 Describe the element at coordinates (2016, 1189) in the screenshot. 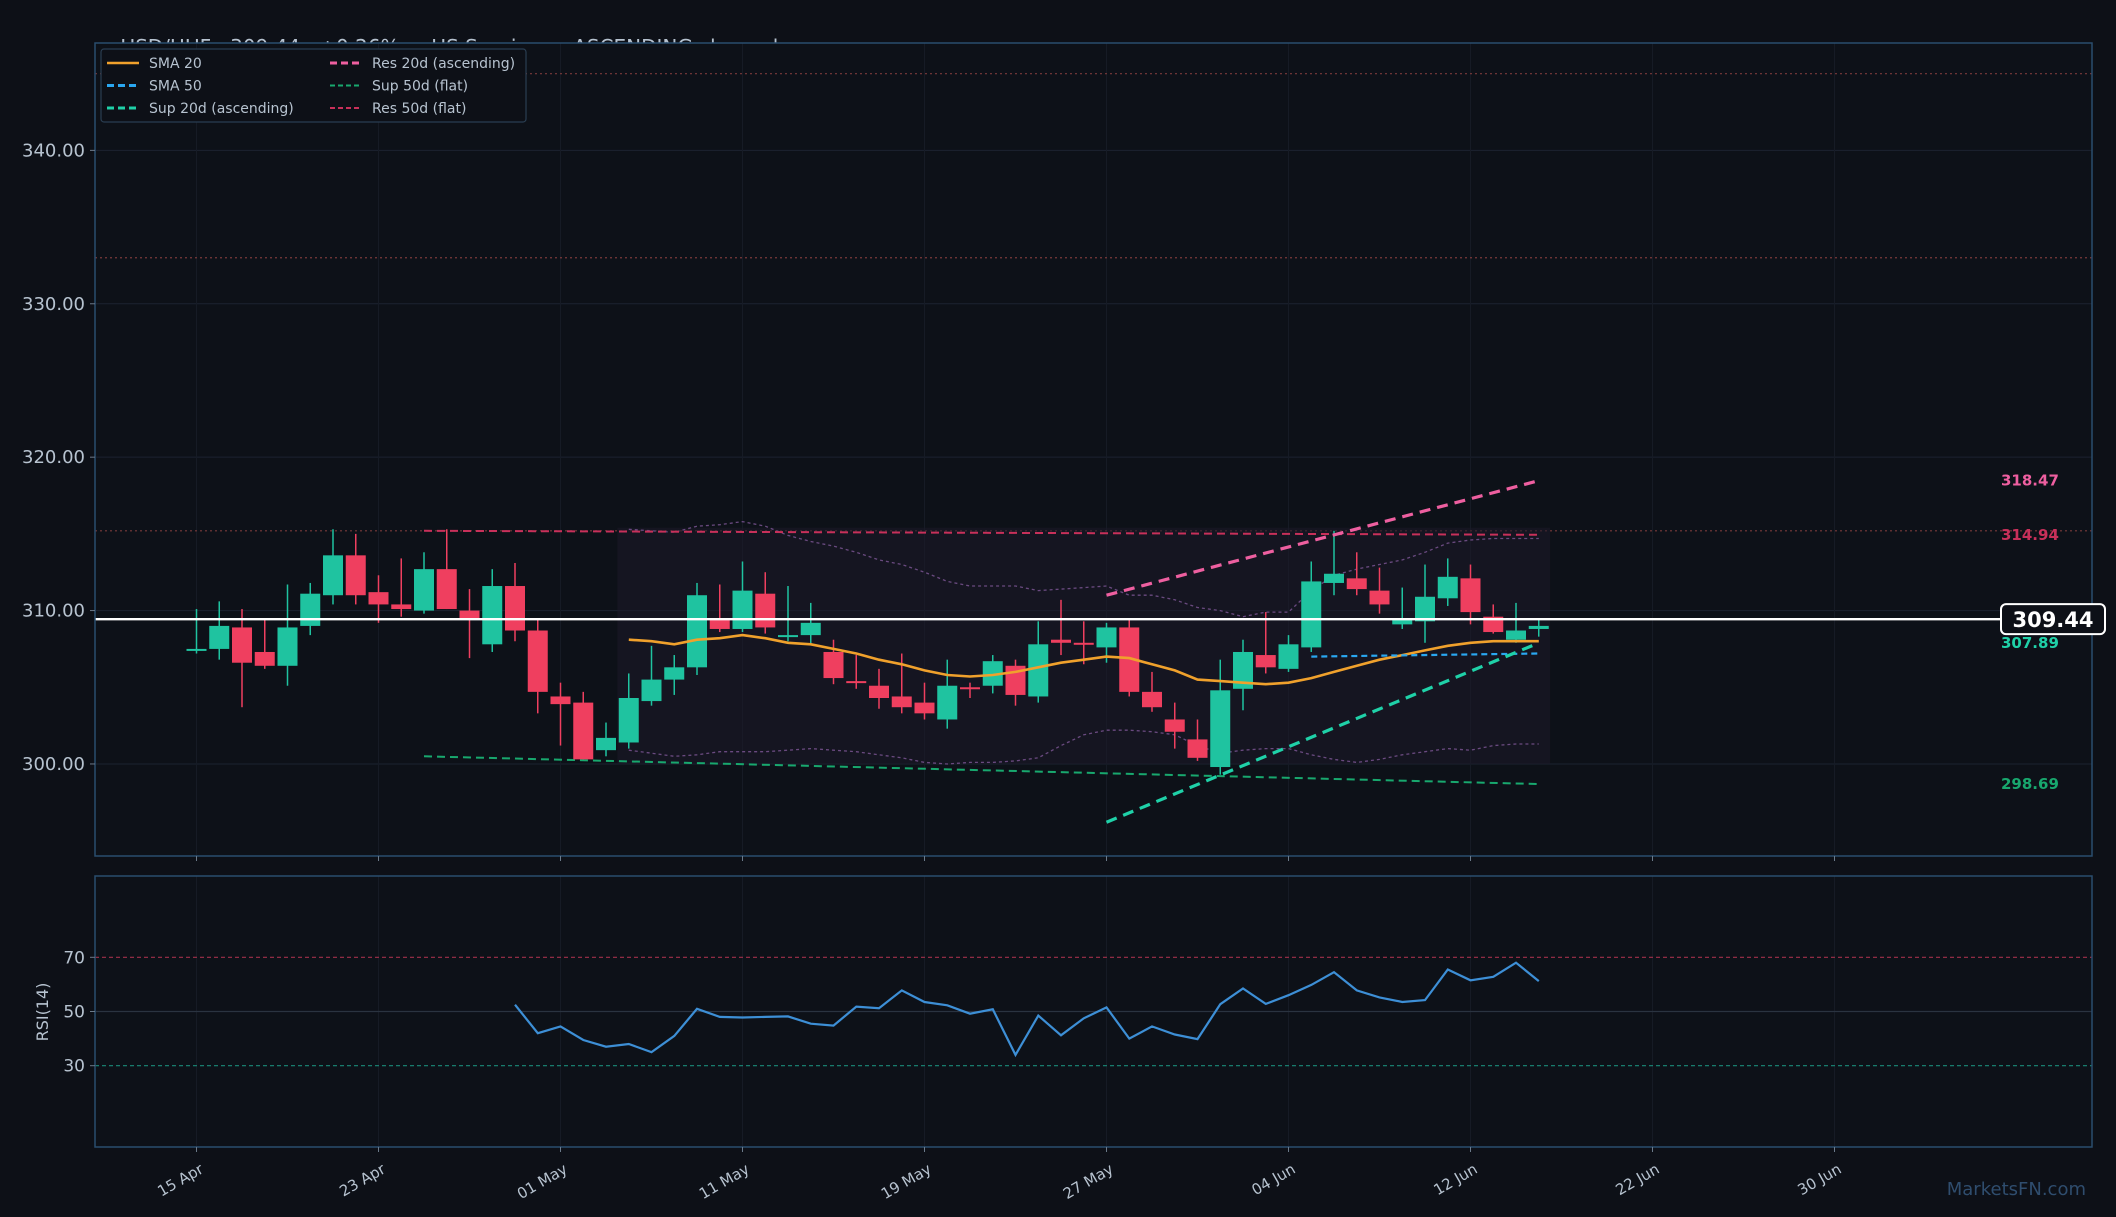

I see `watermark: MarketsFN.com` at that location.